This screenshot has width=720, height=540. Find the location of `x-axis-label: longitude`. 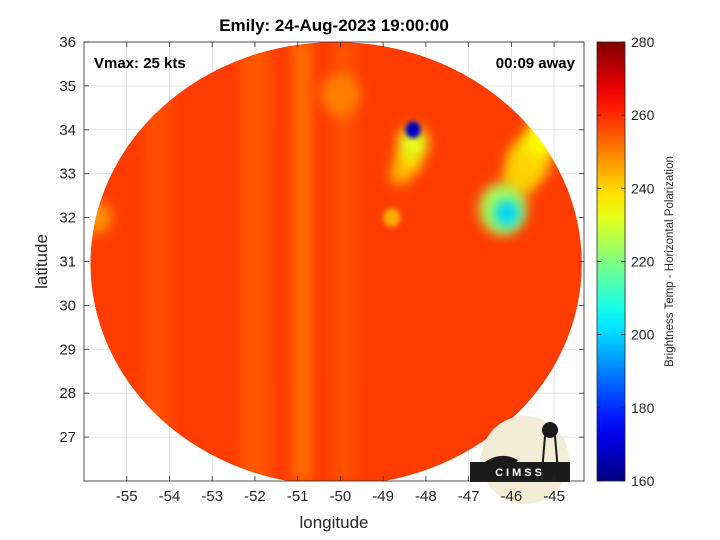

x-axis-label: longitude is located at coordinates (333, 522).